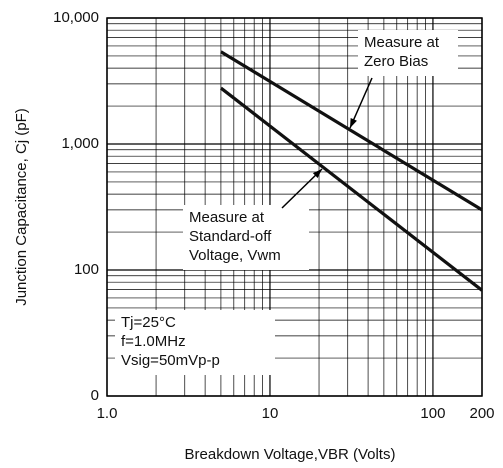 The image size is (503, 468). I want to click on x-tick-label: 10, so click(270, 413).